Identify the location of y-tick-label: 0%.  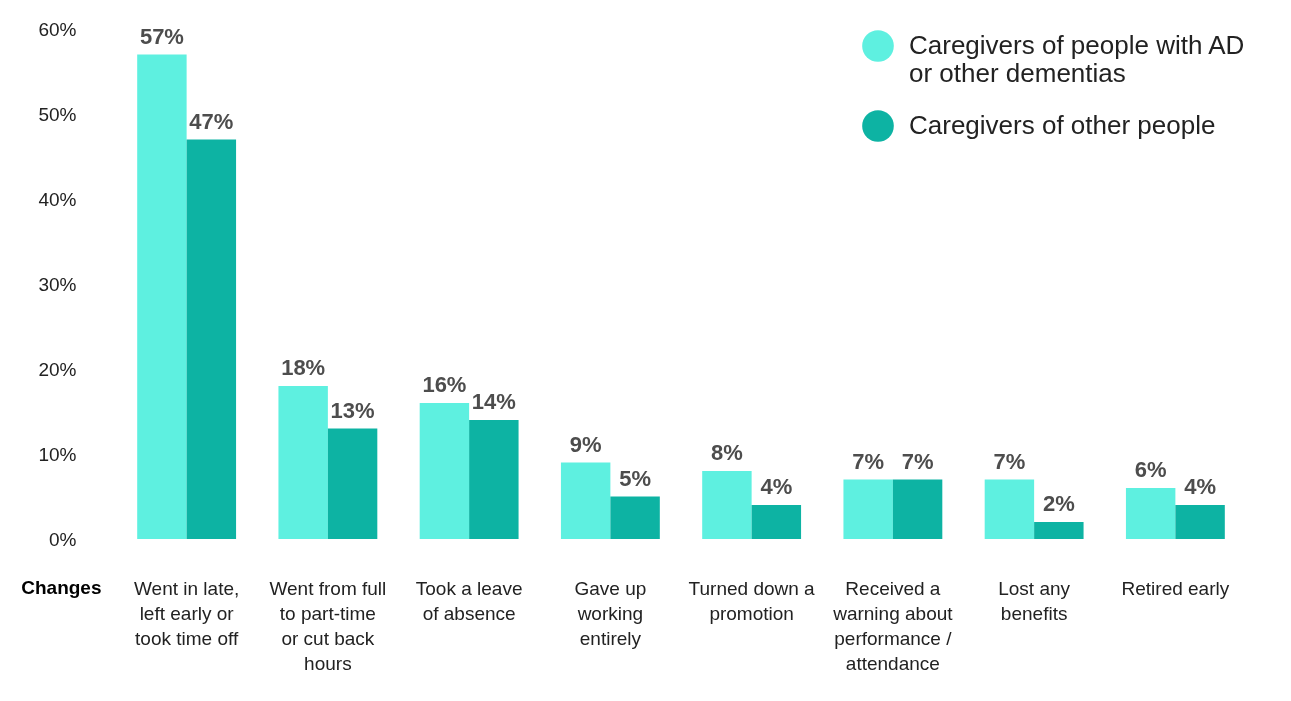
(63, 539).